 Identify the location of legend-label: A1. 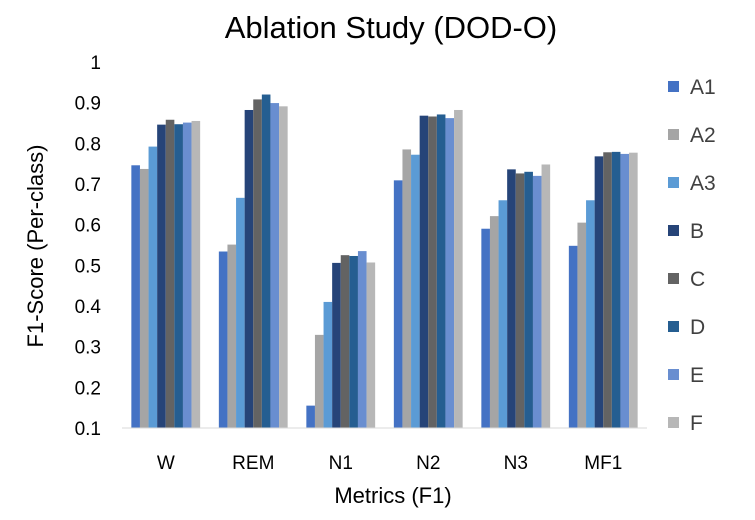
(703, 87).